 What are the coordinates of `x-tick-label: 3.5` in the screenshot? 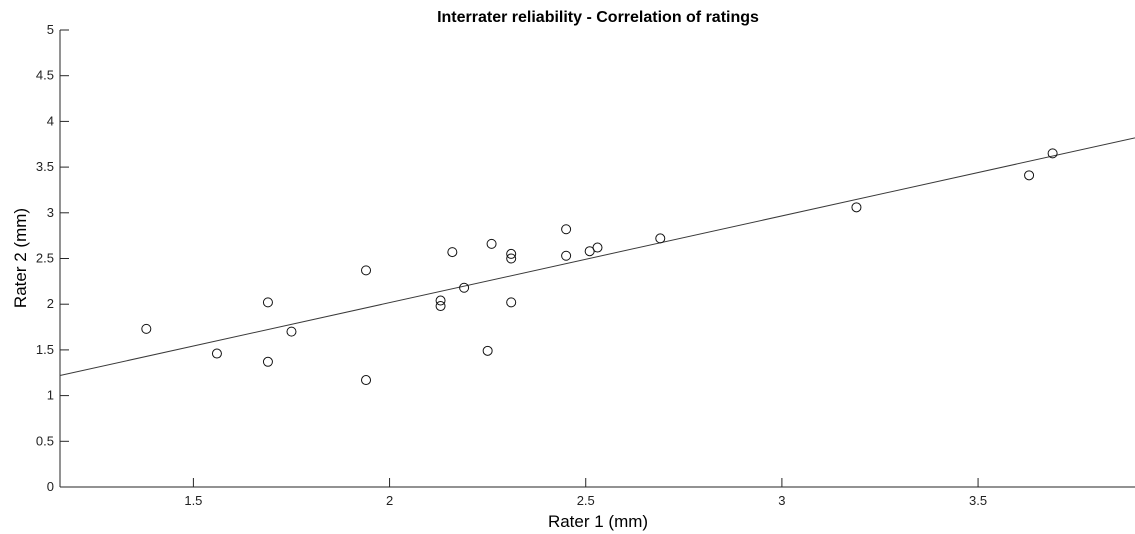 It's located at (978, 500).